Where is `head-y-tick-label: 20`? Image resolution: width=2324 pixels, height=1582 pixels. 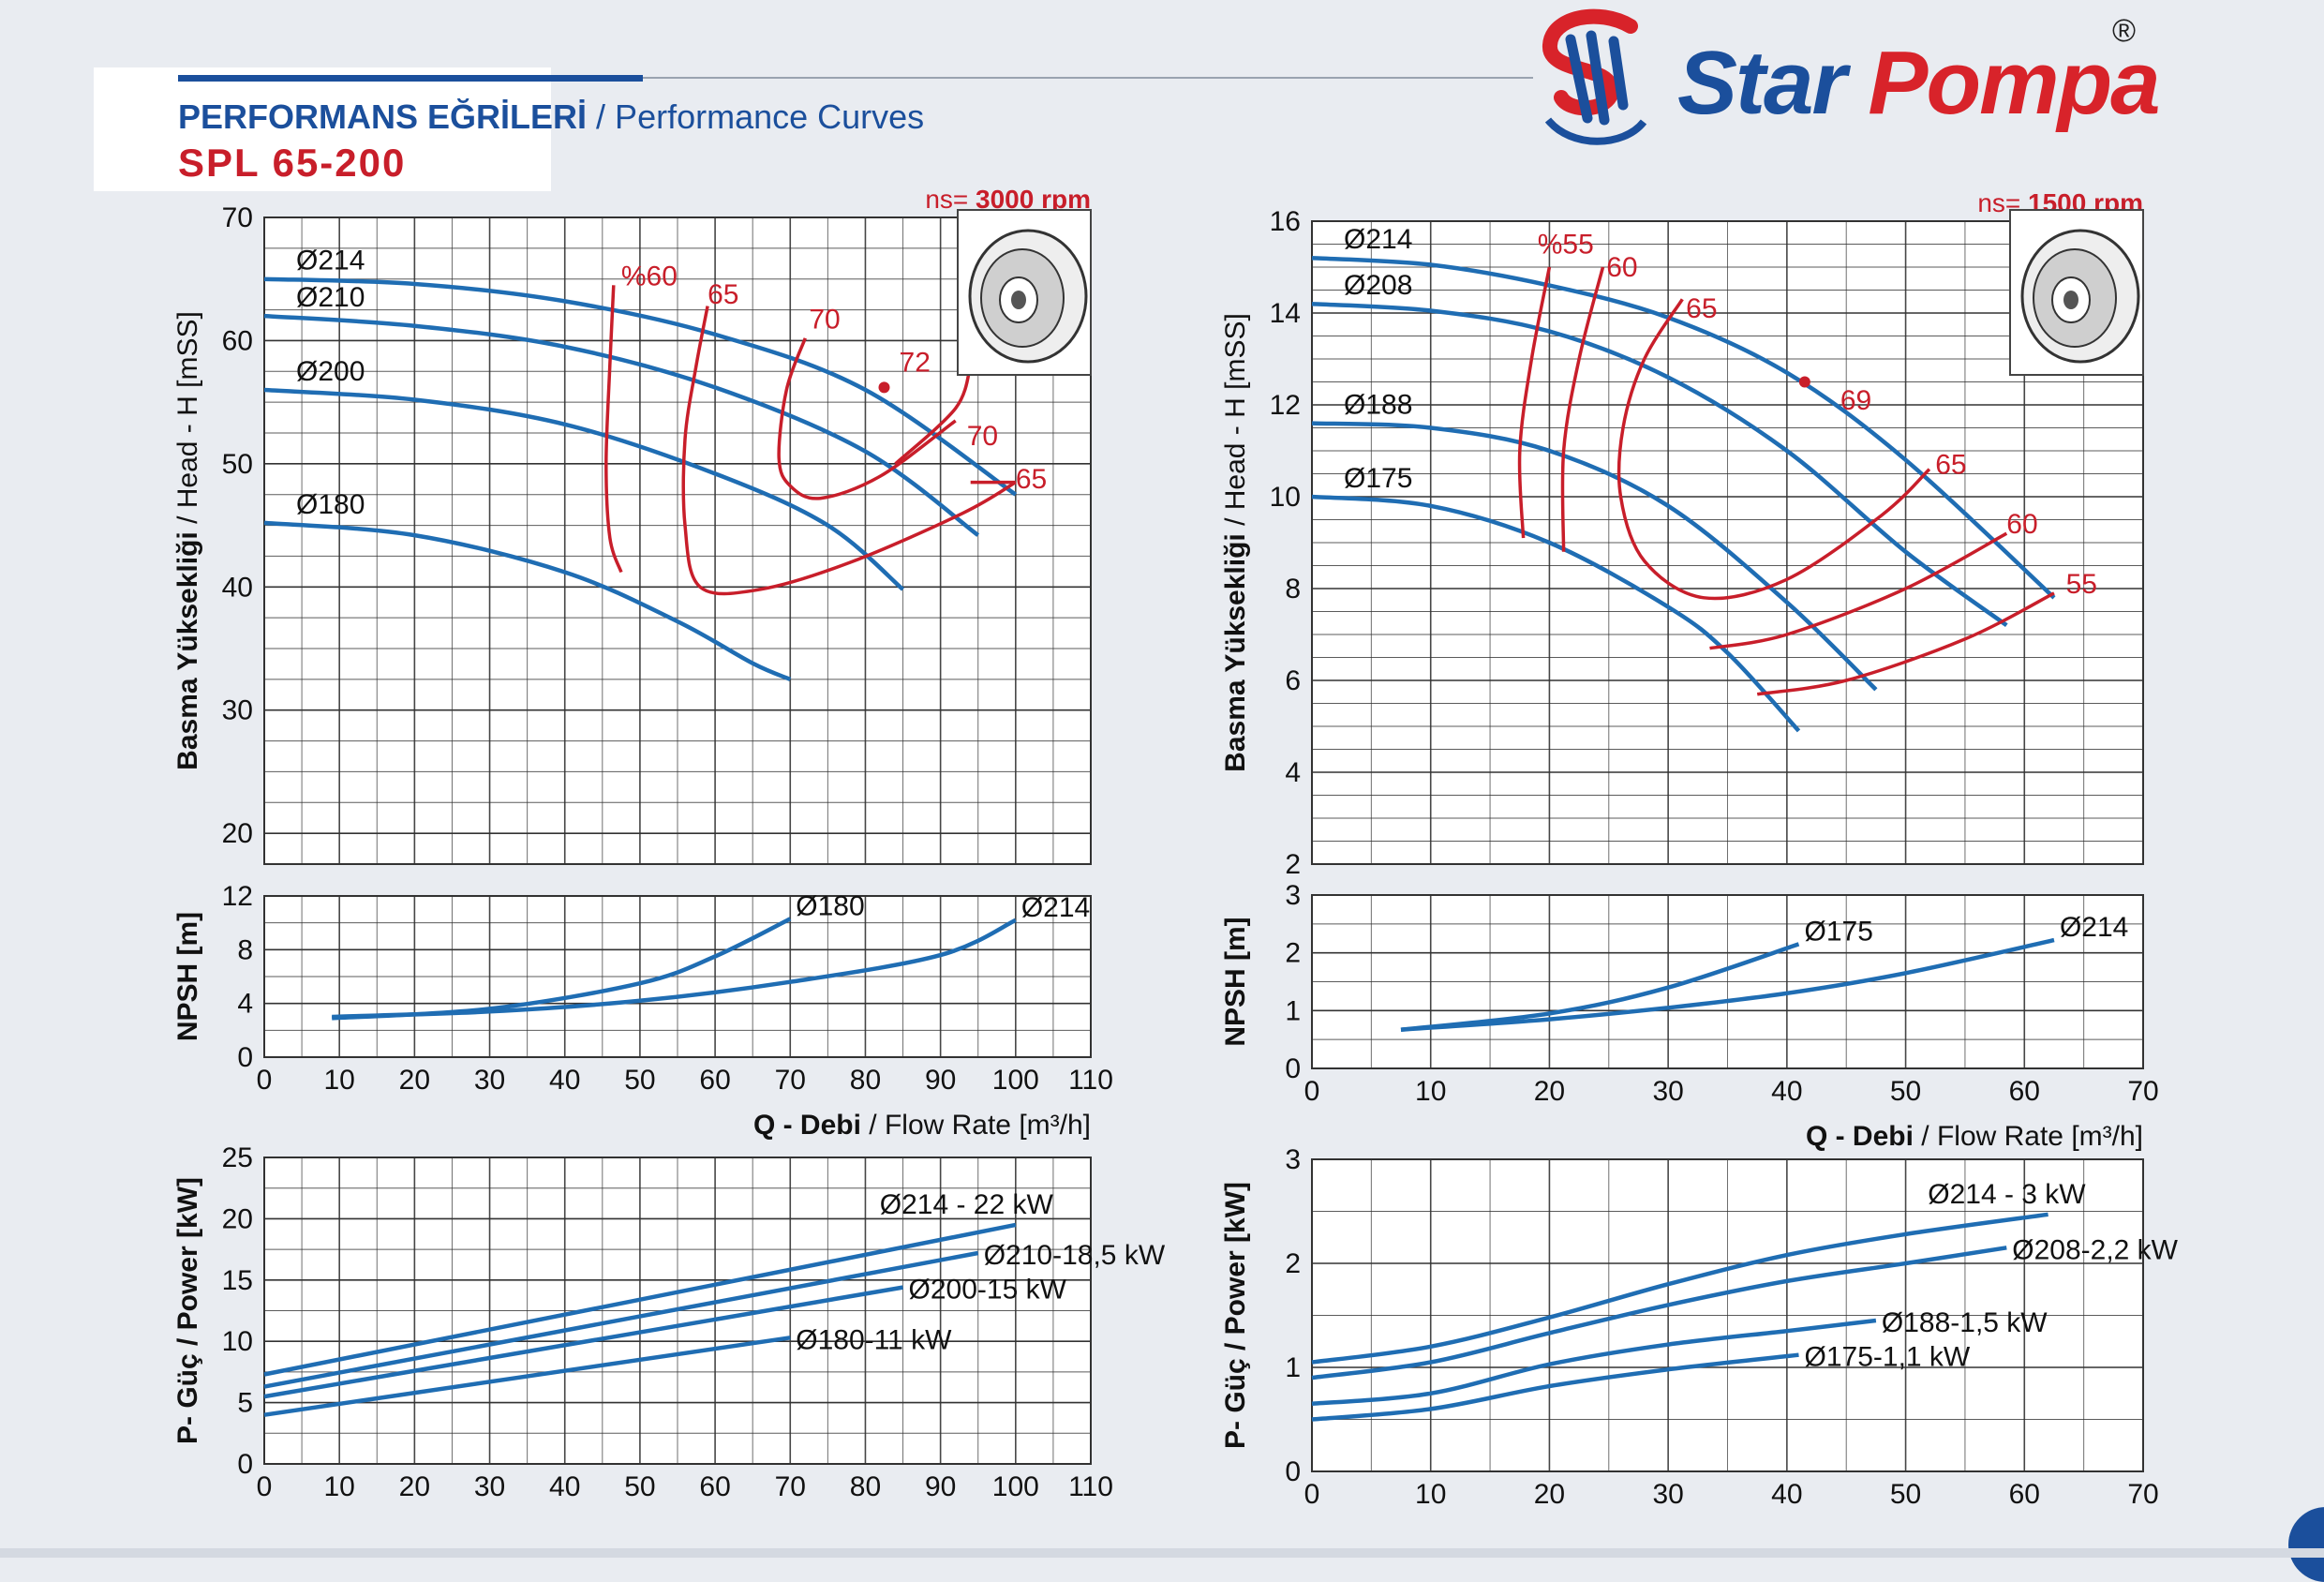 head-y-tick-label: 20 is located at coordinates (238, 833).